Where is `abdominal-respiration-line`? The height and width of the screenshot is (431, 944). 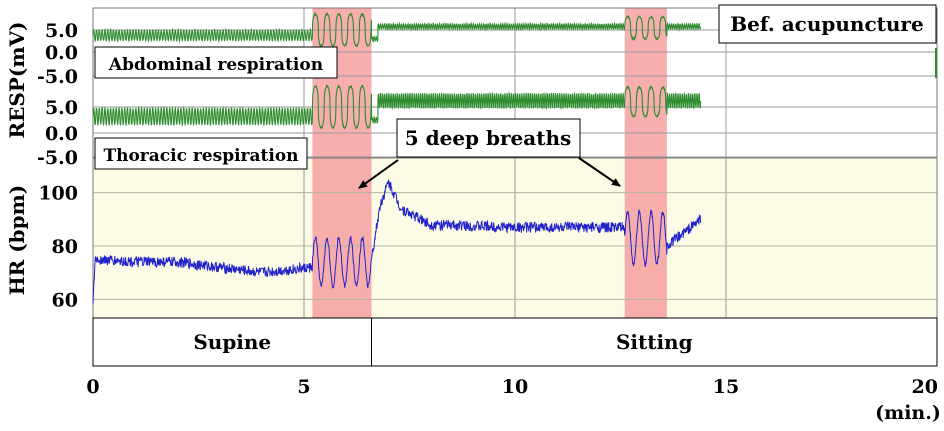
abdominal-respiration-line is located at coordinates (397, 30).